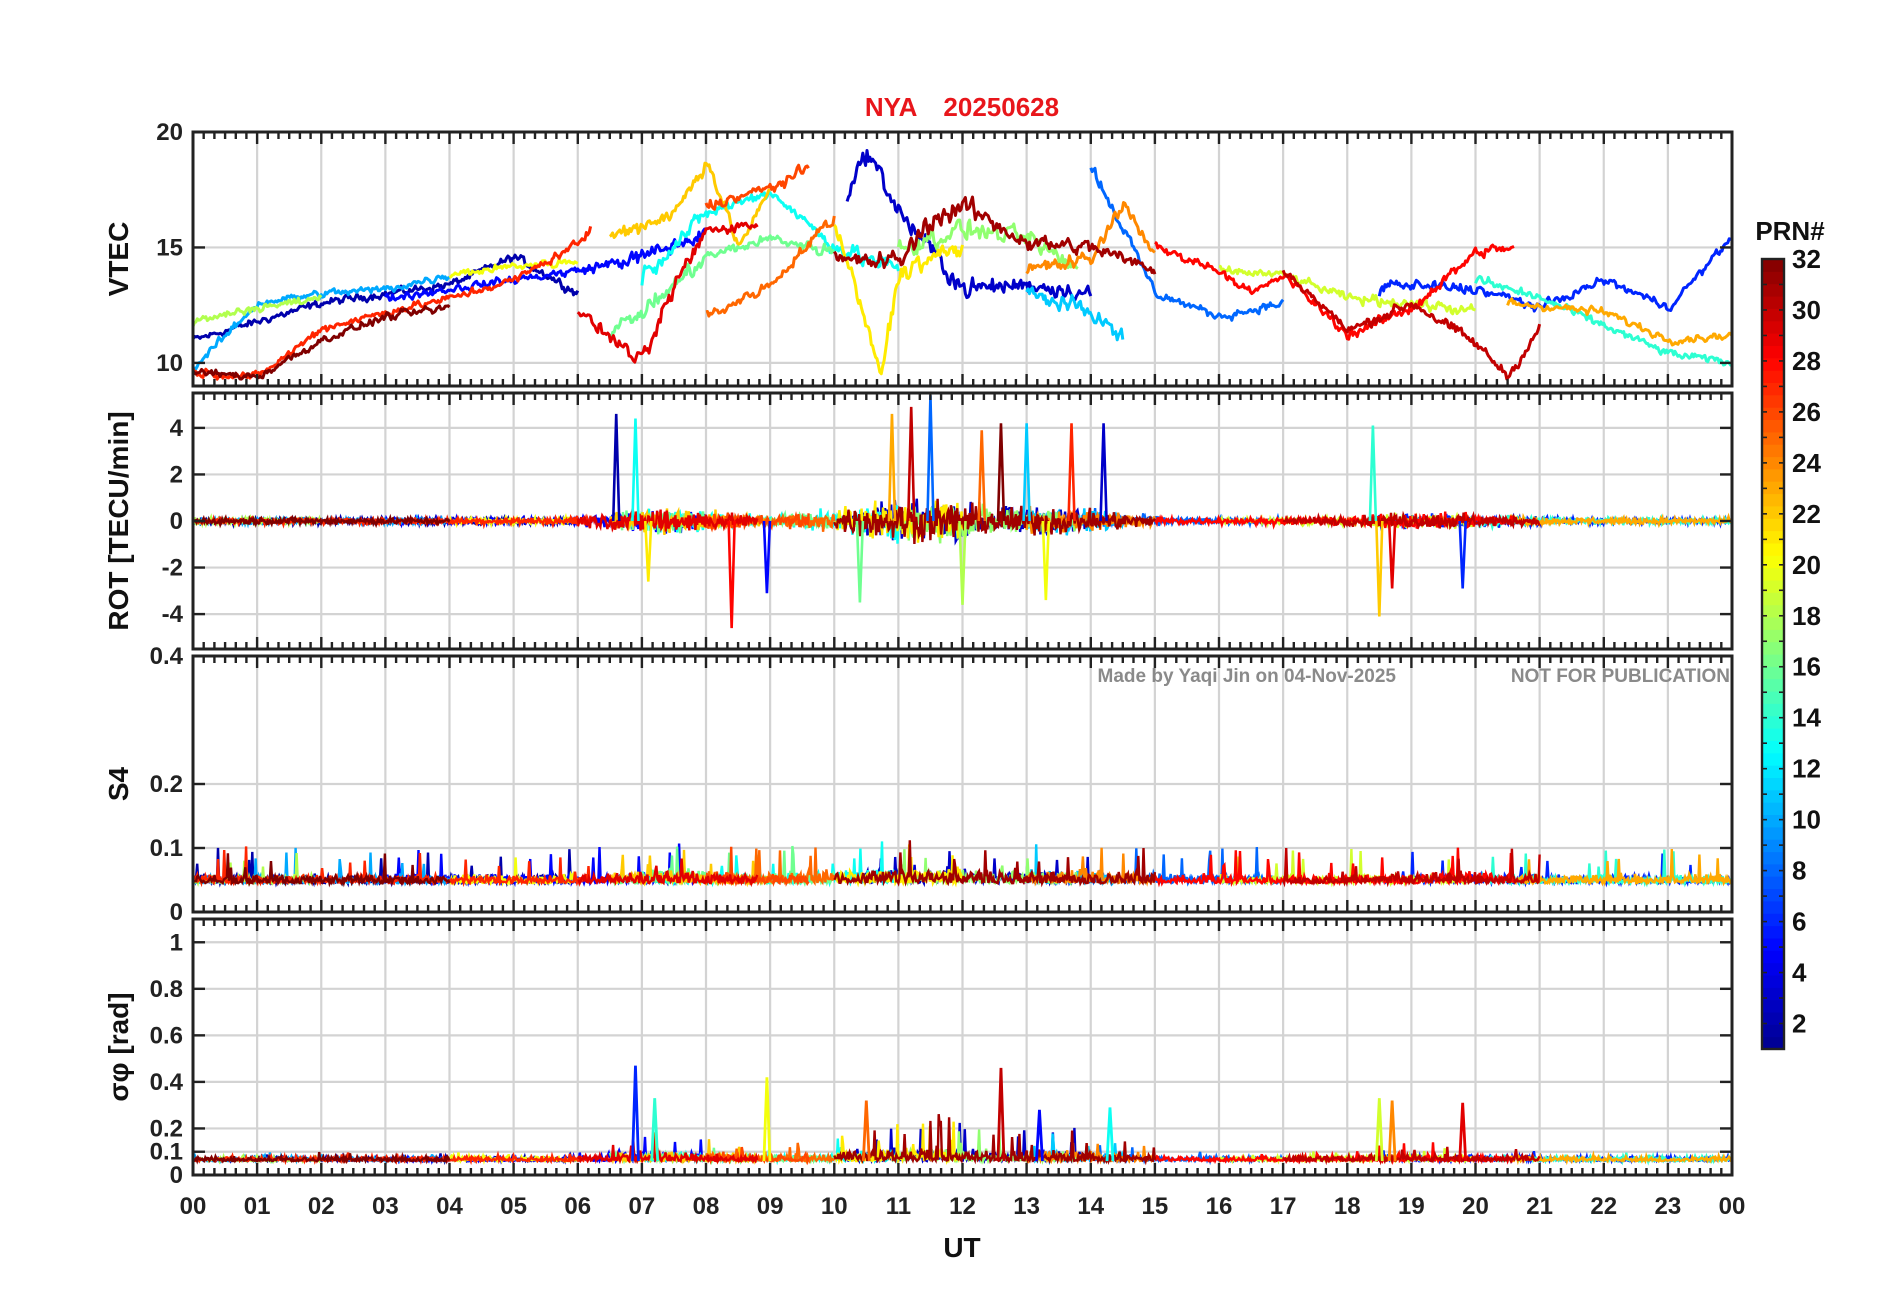 This screenshot has width=1902, height=1292. Describe the element at coordinates (177, 428) in the screenshot. I see `y-tick-label: 4` at that location.